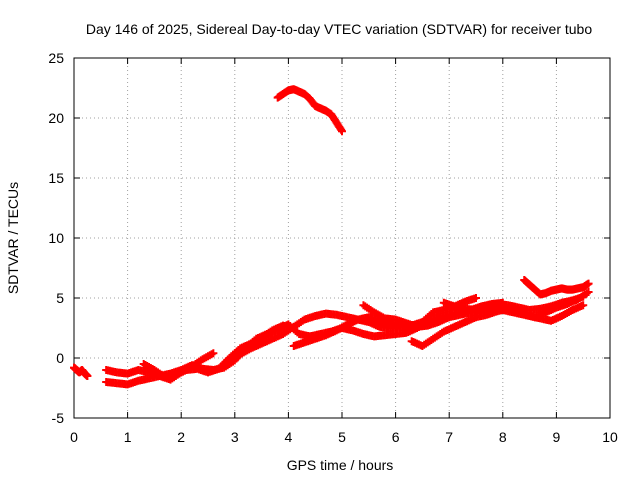 The image size is (640, 480). Describe the element at coordinates (56, 118) in the screenshot. I see `y-tick-label: 20` at that location.